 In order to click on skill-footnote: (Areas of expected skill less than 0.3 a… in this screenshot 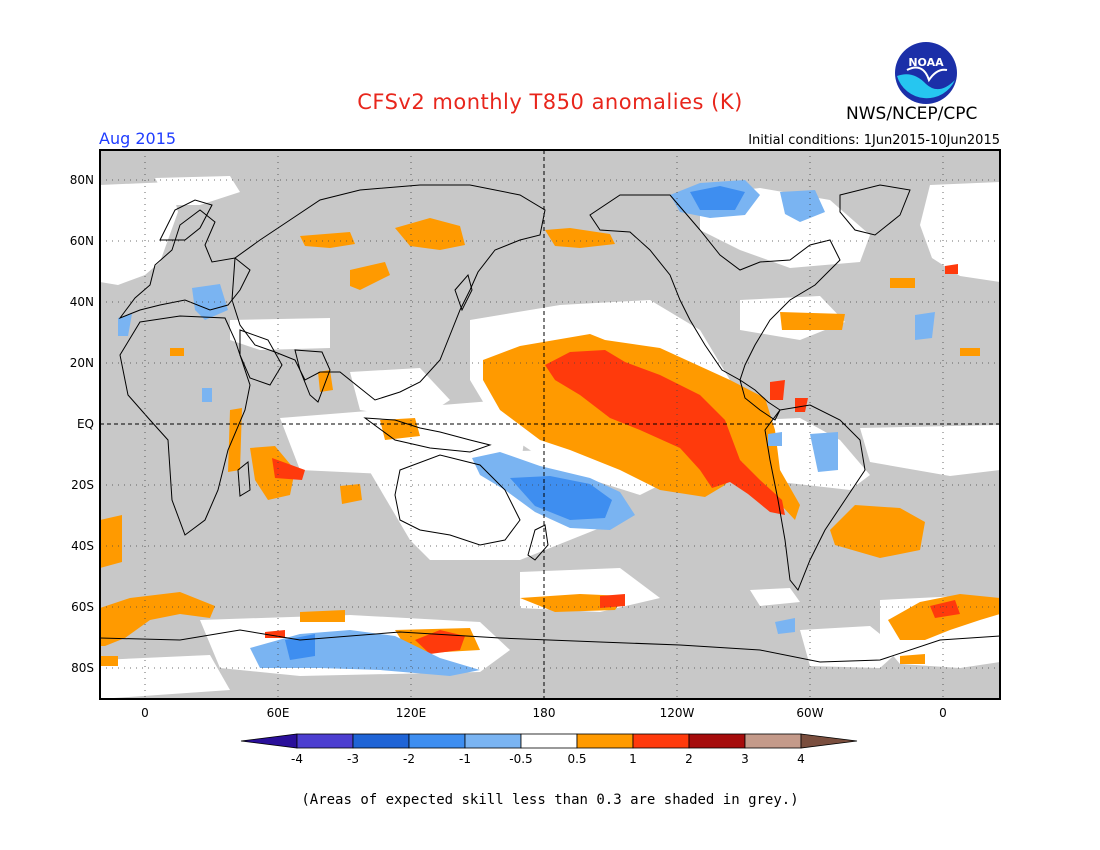, I will do `click(550, 800)`.